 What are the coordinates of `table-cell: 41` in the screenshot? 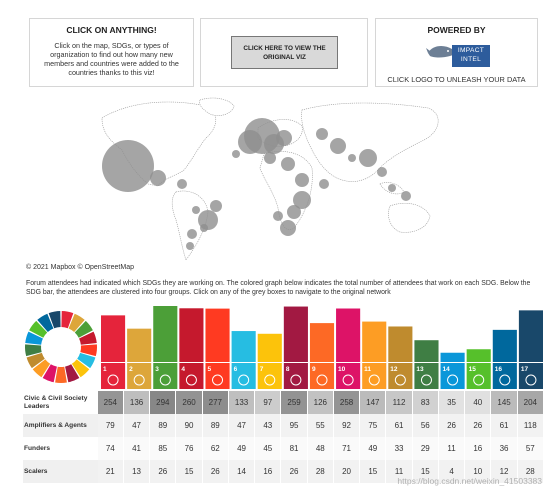 It's located at (137, 448).